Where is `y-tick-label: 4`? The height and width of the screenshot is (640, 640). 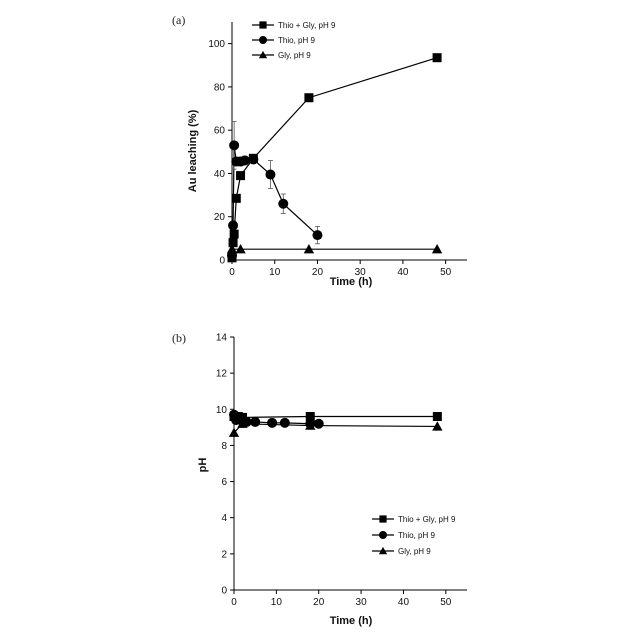
y-tick-label: 4 is located at coordinates (224, 518).